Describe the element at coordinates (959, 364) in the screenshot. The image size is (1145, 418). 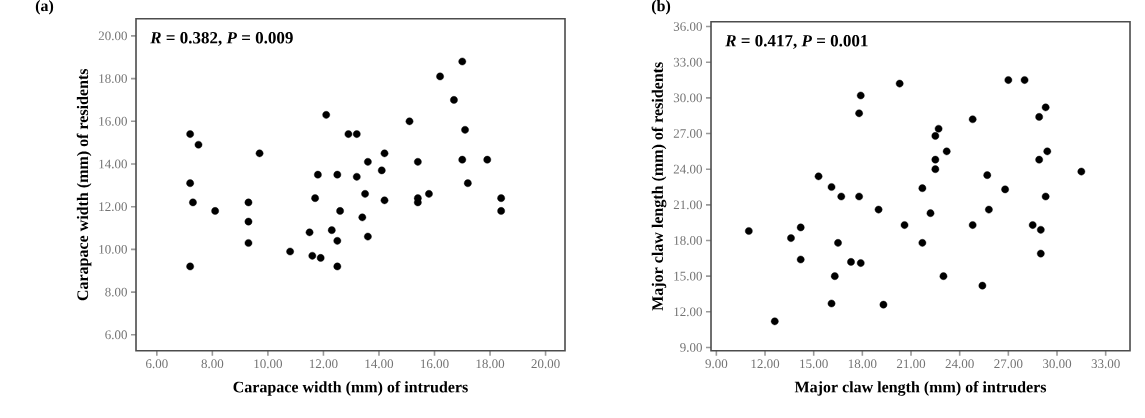
I see `x-tick-label: 24.00` at that location.